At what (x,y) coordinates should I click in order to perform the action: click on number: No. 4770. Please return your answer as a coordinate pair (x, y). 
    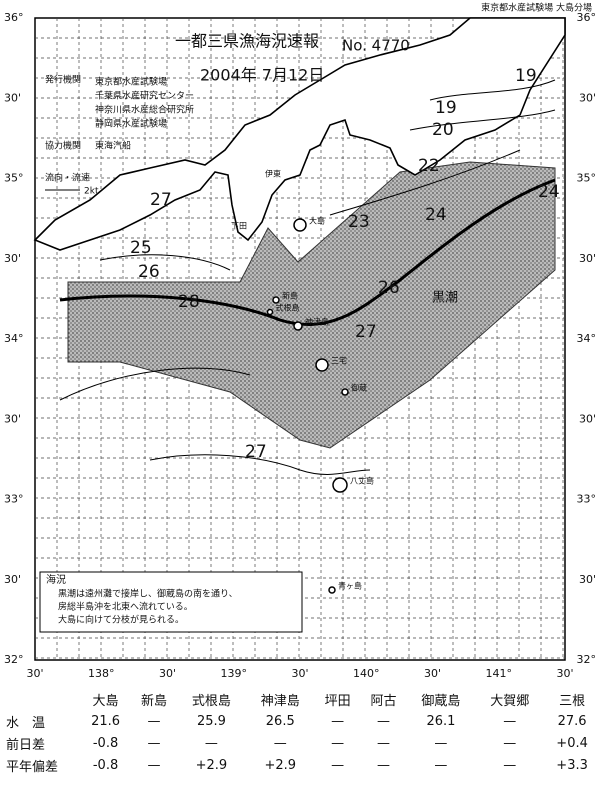
    Looking at the image, I should click on (376, 46).